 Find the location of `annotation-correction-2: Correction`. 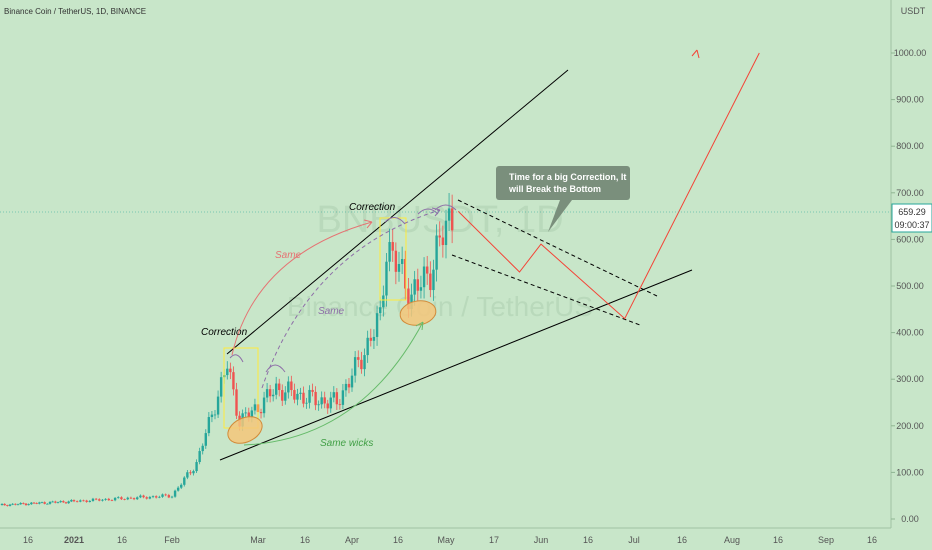

annotation-correction-2: Correction is located at coordinates (372, 207).